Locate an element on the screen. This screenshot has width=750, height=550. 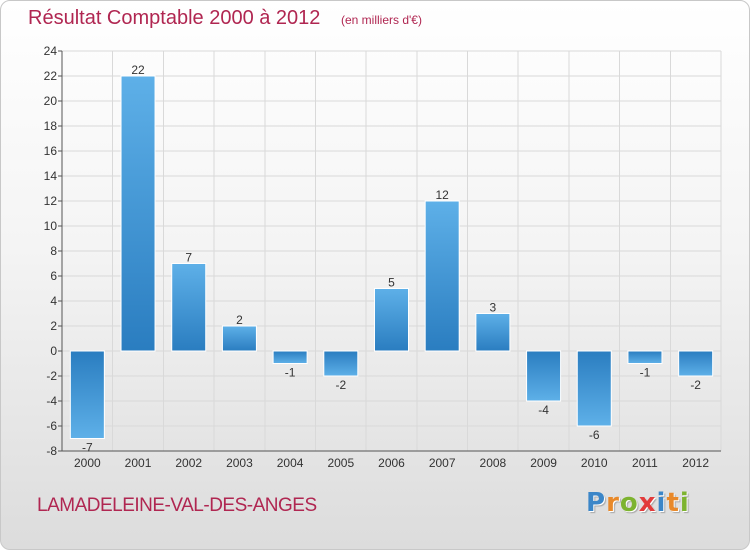
x-tick-label: 2011 is located at coordinates (645, 463).